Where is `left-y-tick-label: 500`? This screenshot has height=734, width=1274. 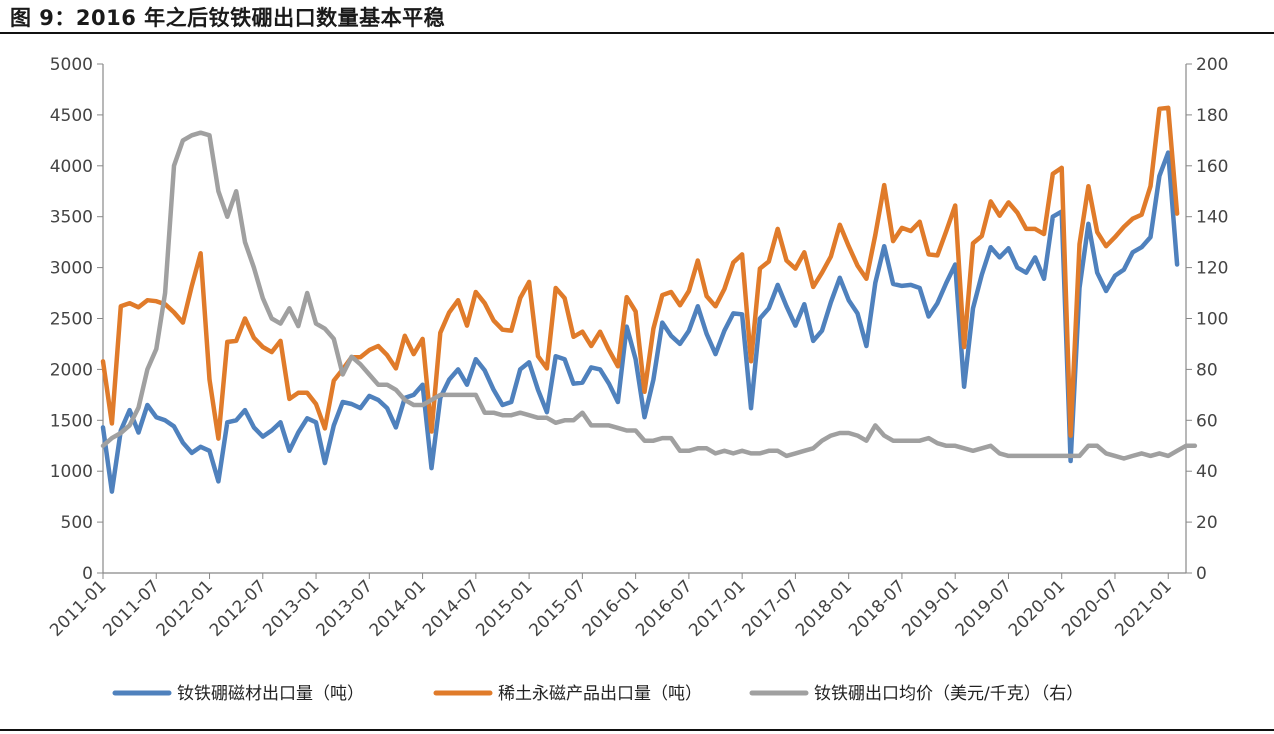 left-y-tick-label: 500 is located at coordinates (77, 523).